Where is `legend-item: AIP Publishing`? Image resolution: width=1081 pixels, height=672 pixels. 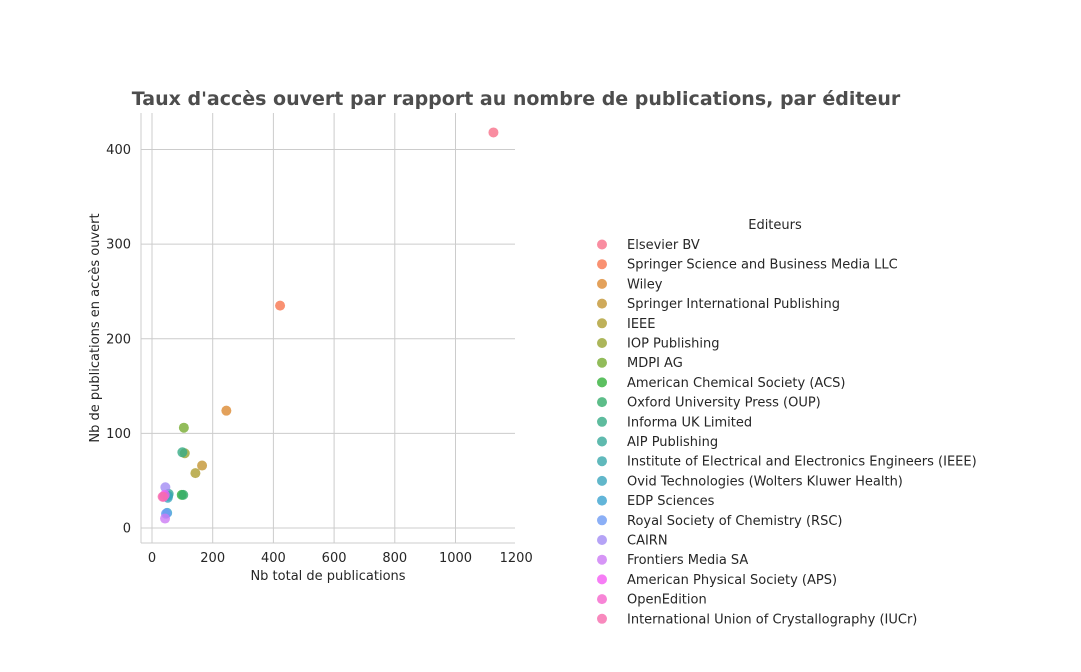 legend-item: AIP Publishing is located at coordinates (657, 442).